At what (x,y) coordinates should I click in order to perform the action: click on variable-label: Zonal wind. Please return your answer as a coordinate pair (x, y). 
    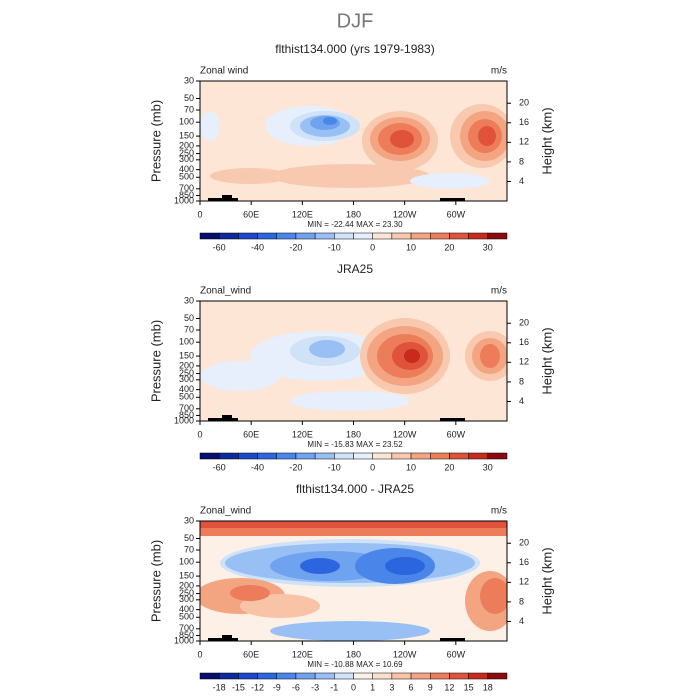
    Looking at the image, I should click on (224, 71).